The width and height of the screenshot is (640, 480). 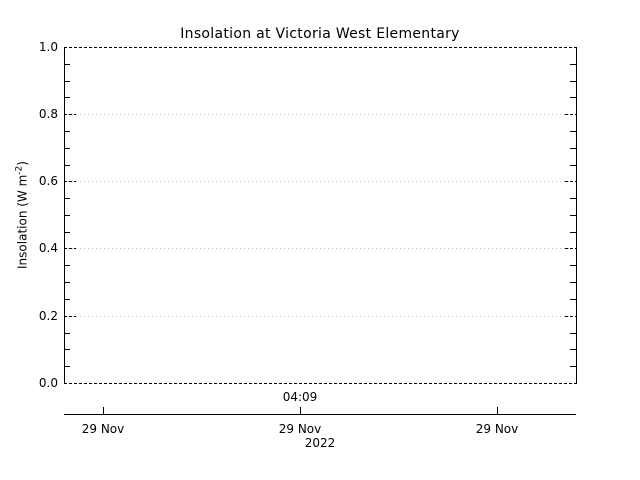 What do you see at coordinates (48, 316) in the screenshot?
I see `y-tick-label: 0.2` at bounding box center [48, 316].